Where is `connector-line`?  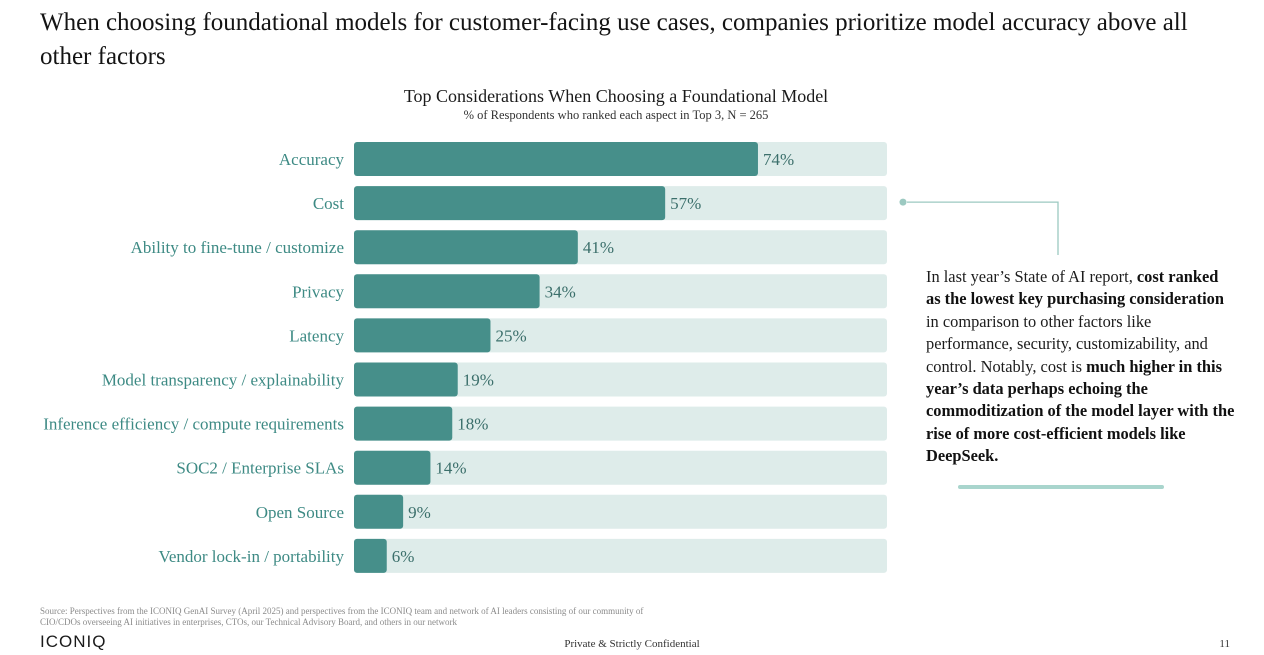
connector-line is located at coordinates (983, 228).